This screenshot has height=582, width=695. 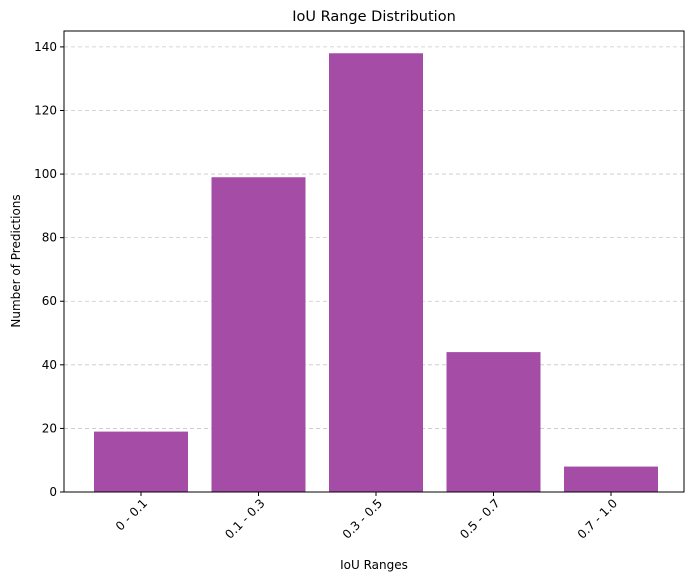 I want to click on y-tick-label: 0, so click(x=53, y=492).